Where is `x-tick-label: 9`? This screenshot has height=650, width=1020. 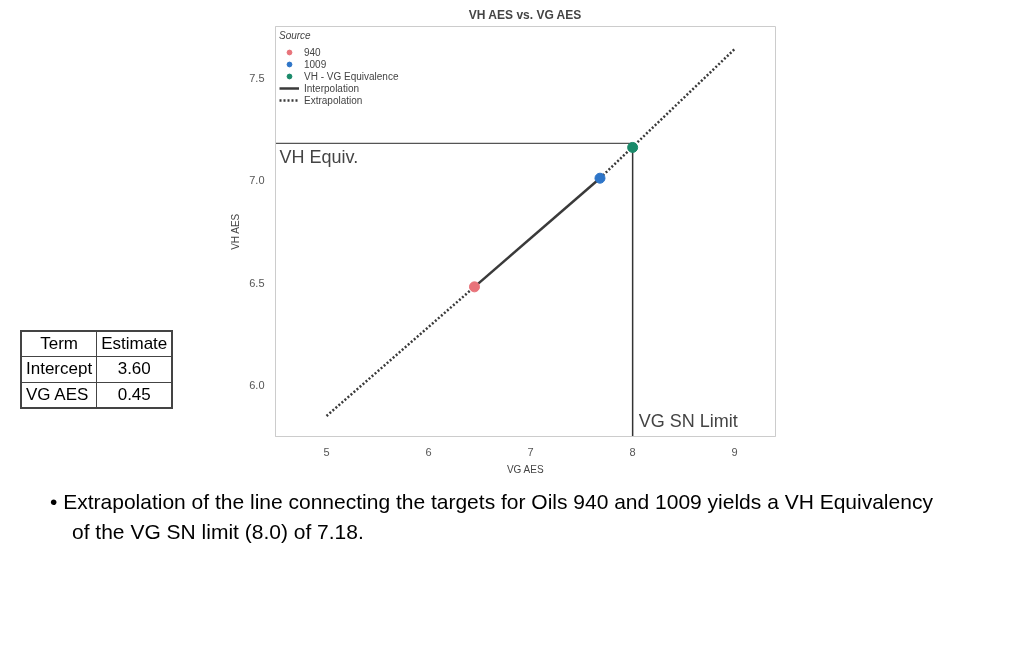 x-tick-label: 9 is located at coordinates (734, 451).